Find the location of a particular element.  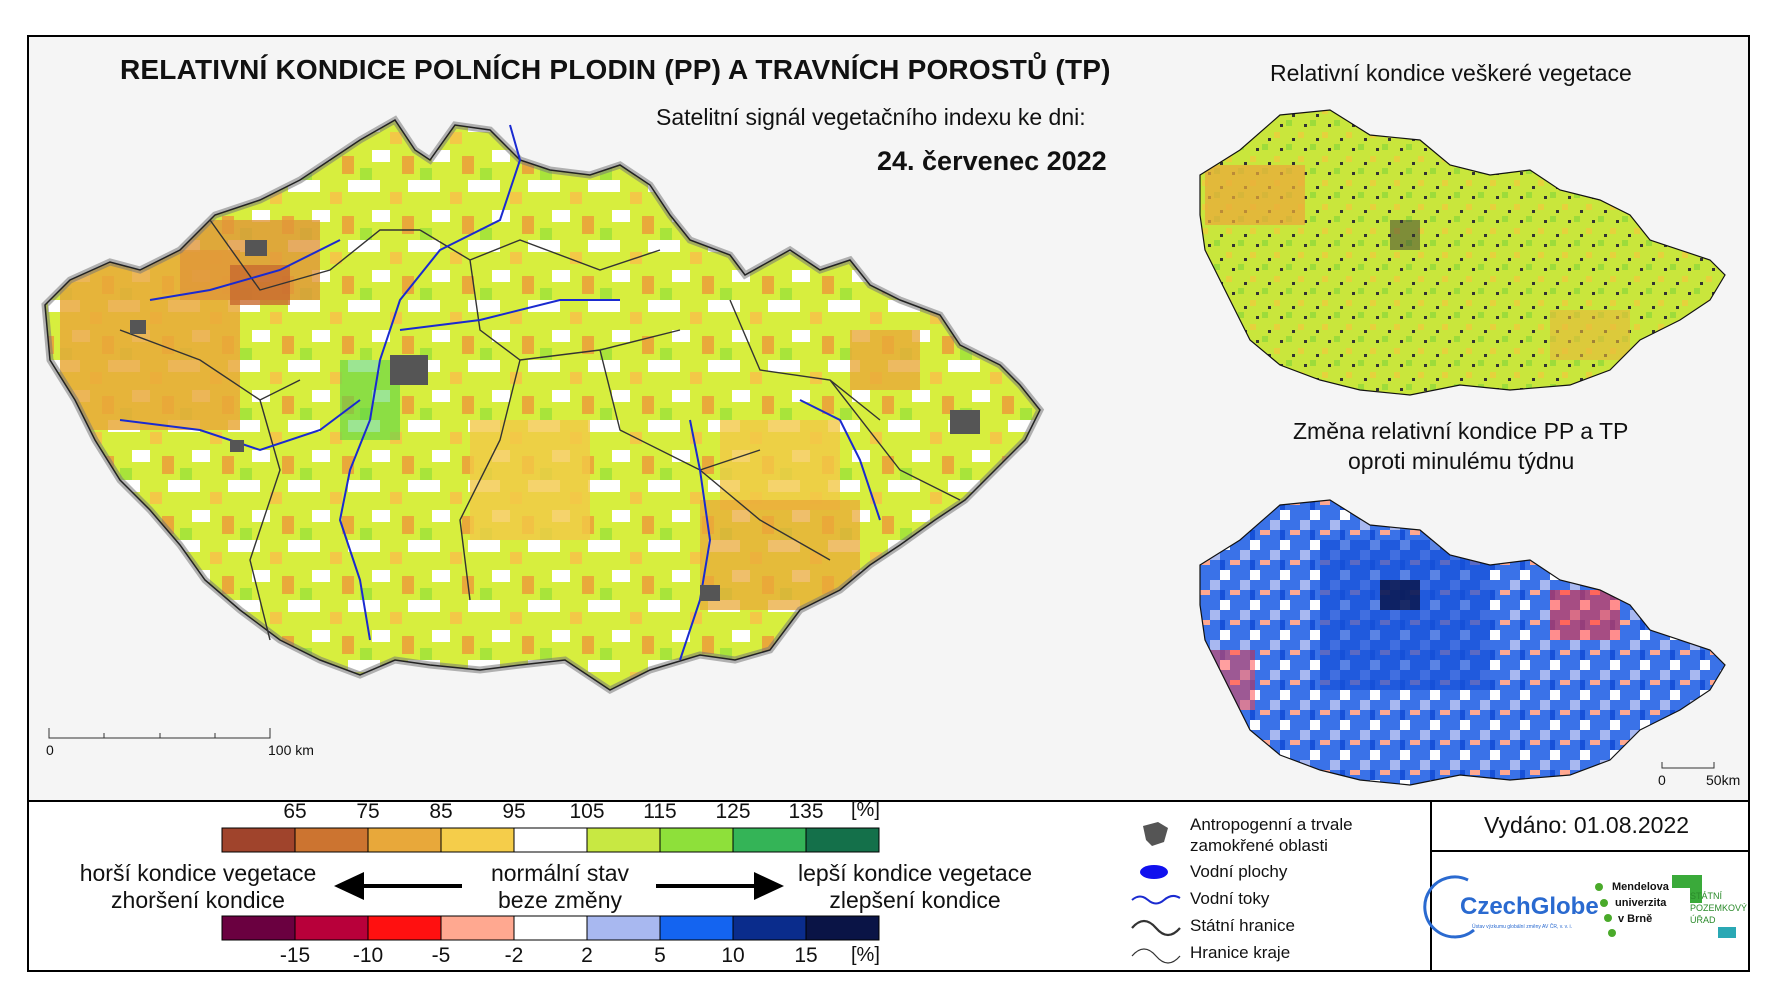

ramp-tick-label: -5 is located at coordinates (441, 955).